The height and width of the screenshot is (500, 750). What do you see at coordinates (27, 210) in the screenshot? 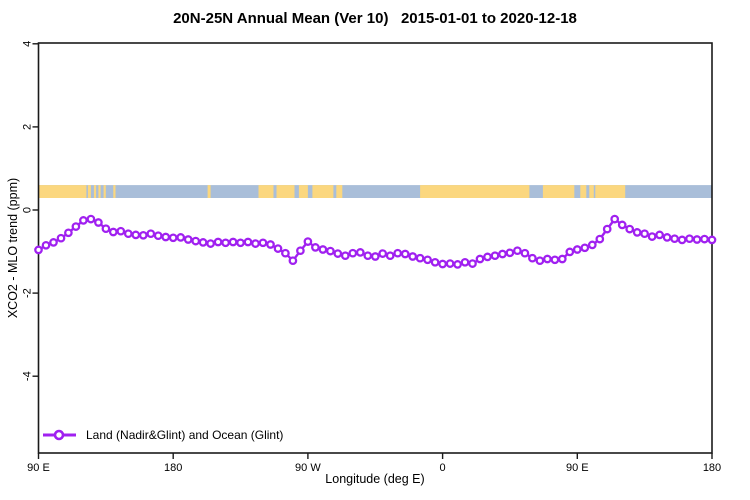
I see `y-tick-label: 0` at bounding box center [27, 210].